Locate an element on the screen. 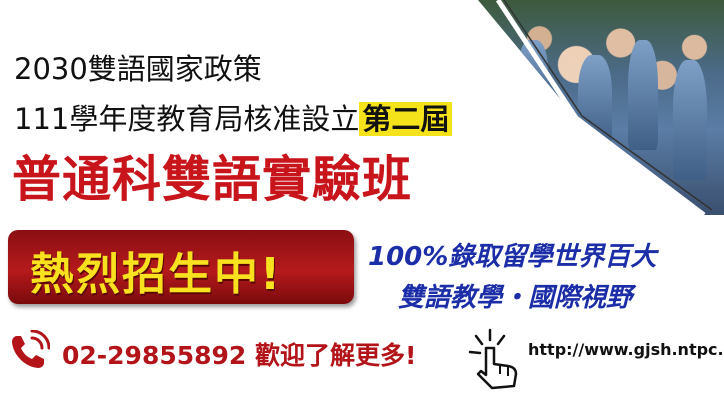 Image resolution: width=724 pixels, height=407 pixels. phone-icon is located at coordinates (31, 349).